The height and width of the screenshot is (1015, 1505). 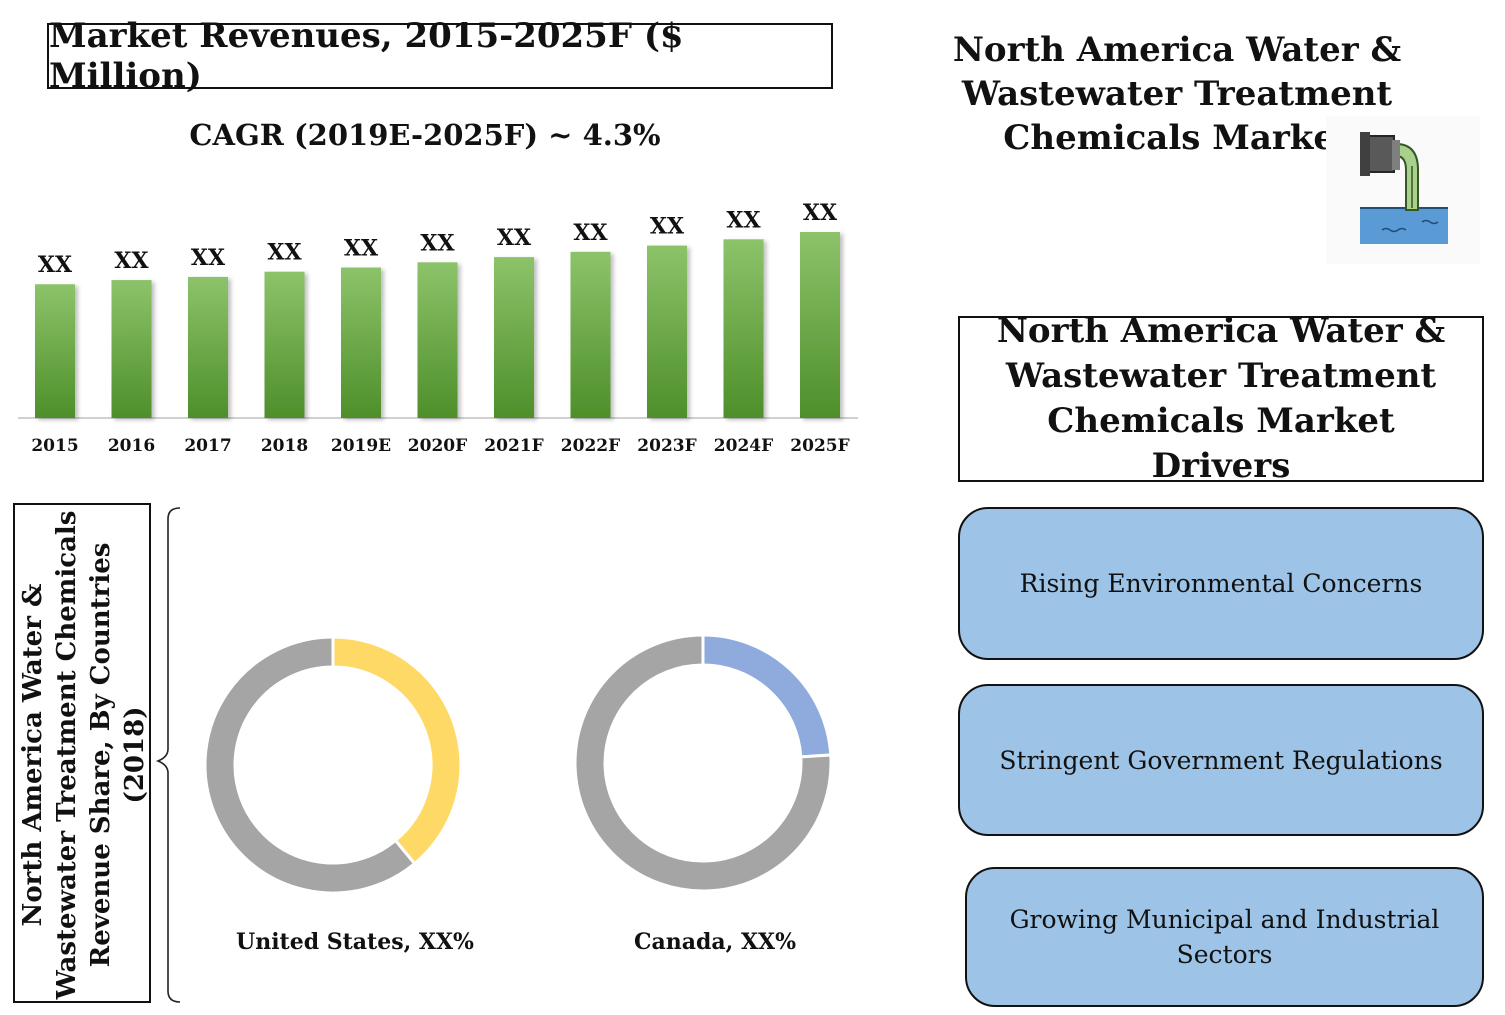 I want to click on data-label-2022F: XX, so click(x=590, y=233).